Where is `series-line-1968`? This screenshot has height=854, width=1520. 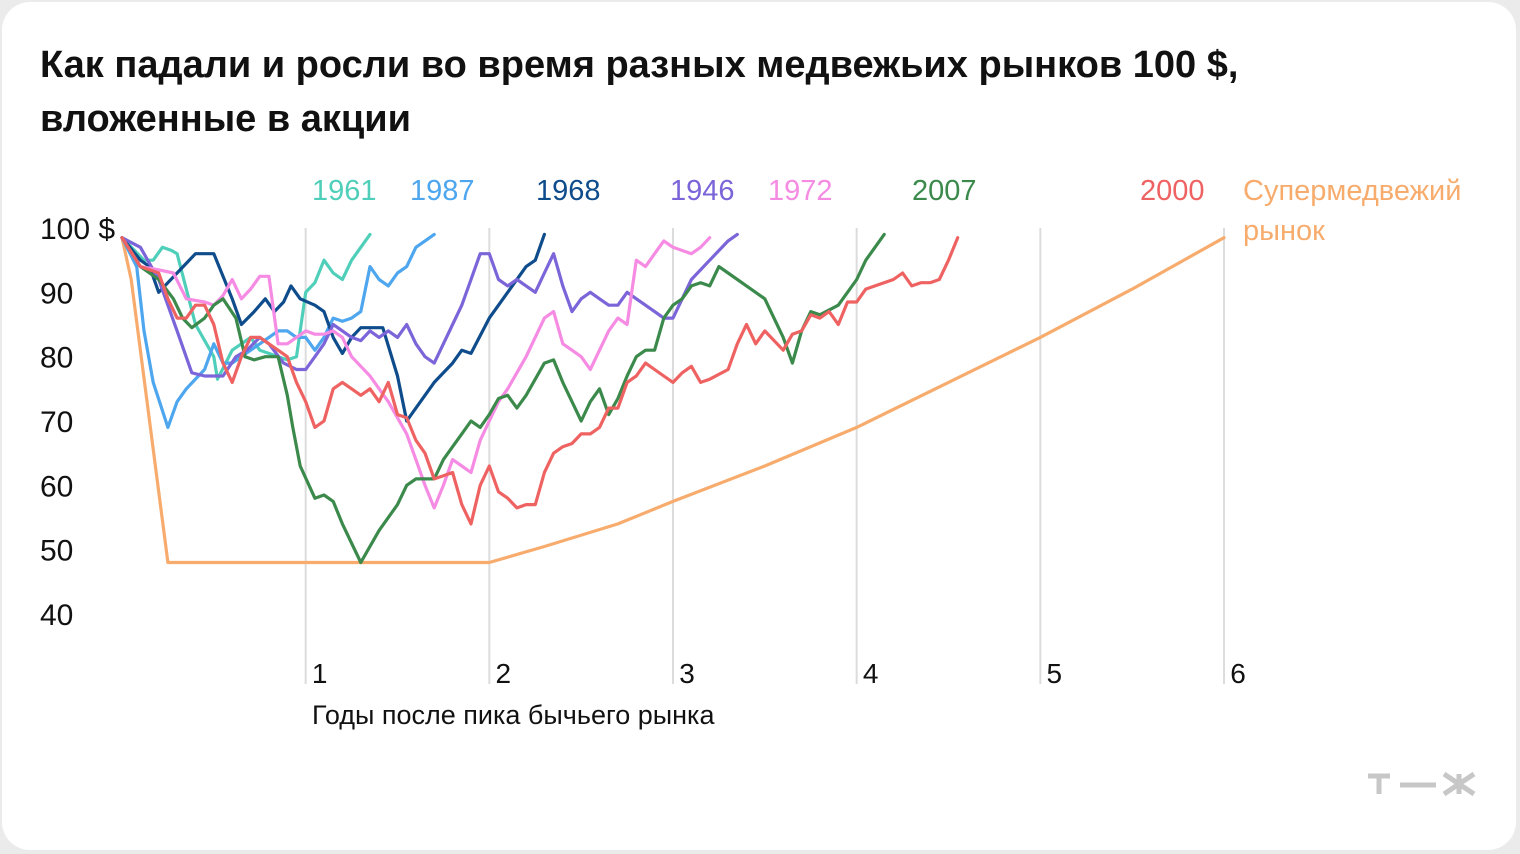
series-line-1968 is located at coordinates (333, 327).